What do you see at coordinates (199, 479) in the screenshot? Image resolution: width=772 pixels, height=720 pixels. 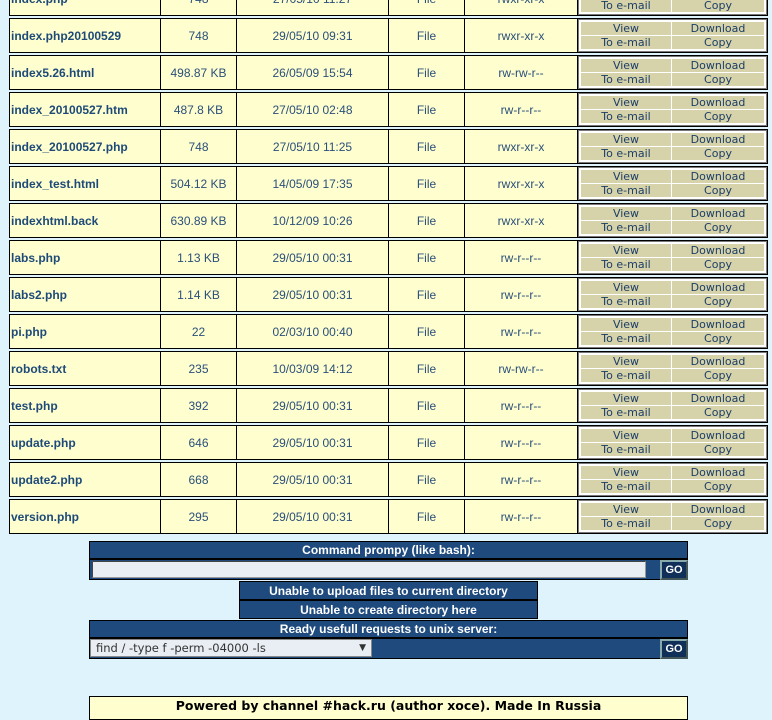 I see `file-size: 668` at bounding box center [199, 479].